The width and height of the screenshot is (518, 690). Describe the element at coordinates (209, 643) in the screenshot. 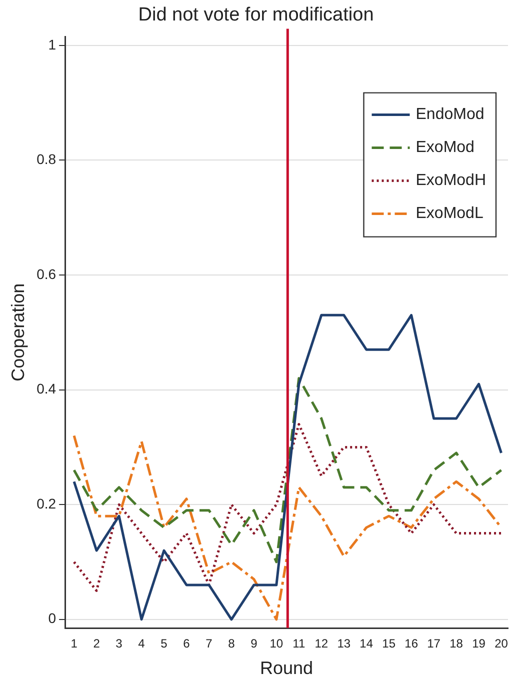

I see `x-tick-label: 7` at that location.